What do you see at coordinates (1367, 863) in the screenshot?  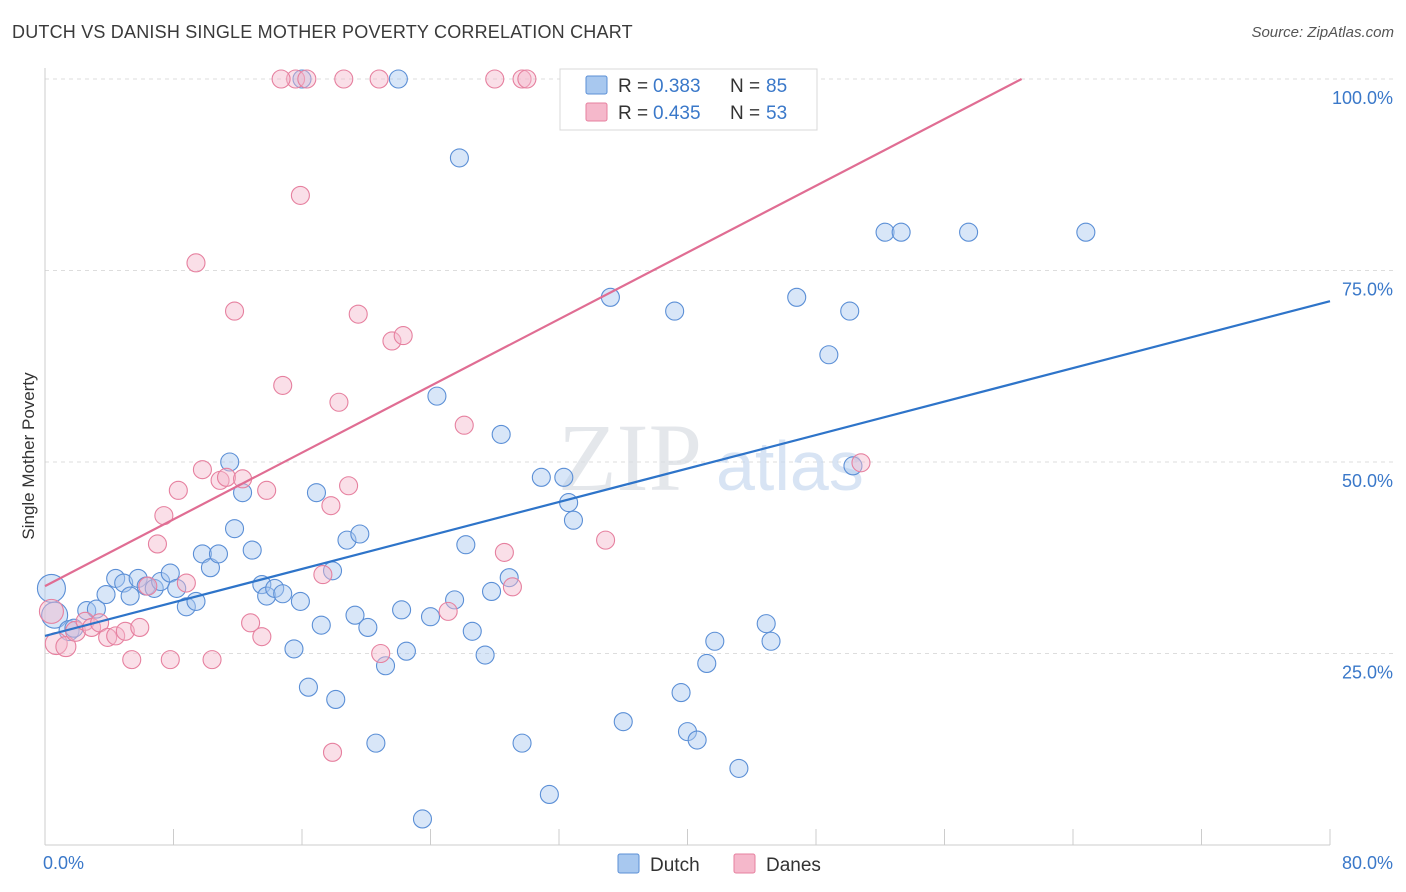 I see `x-tick-label: 80.0%` at bounding box center [1367, 863].